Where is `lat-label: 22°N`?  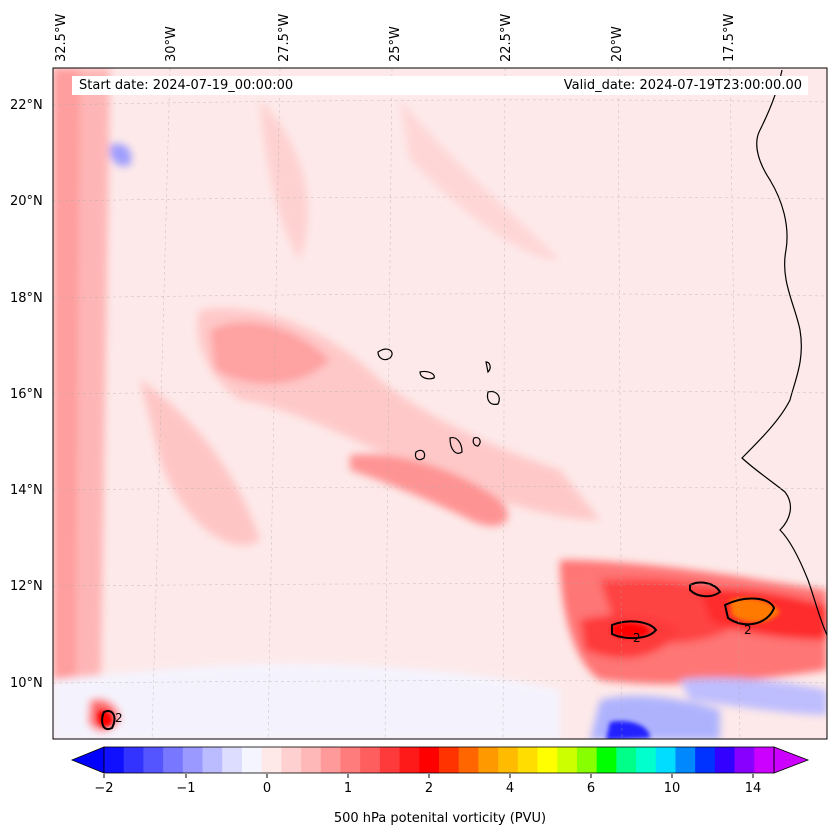 lat-label: 22°N is located at coordinates (26, 105).